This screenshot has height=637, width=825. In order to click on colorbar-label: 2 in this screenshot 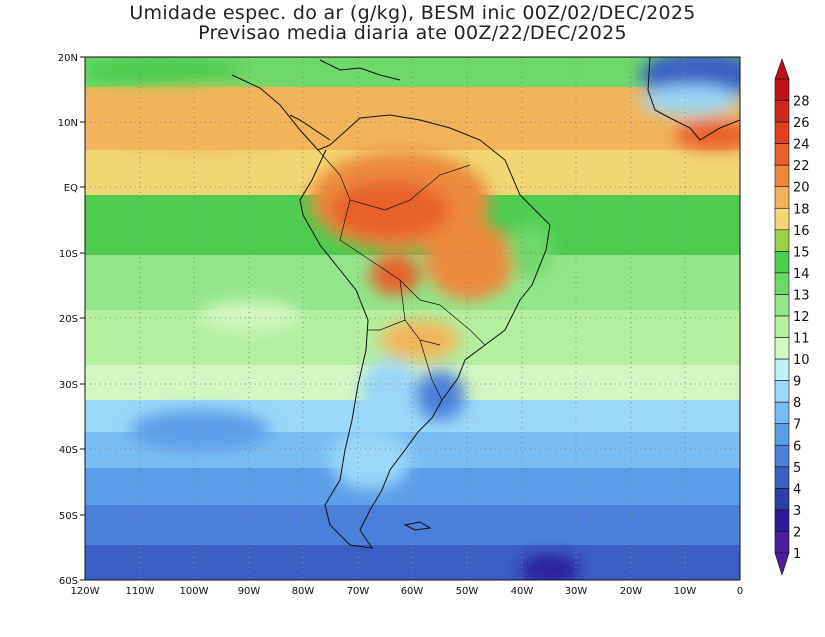, I will do `click(797, 532)`.